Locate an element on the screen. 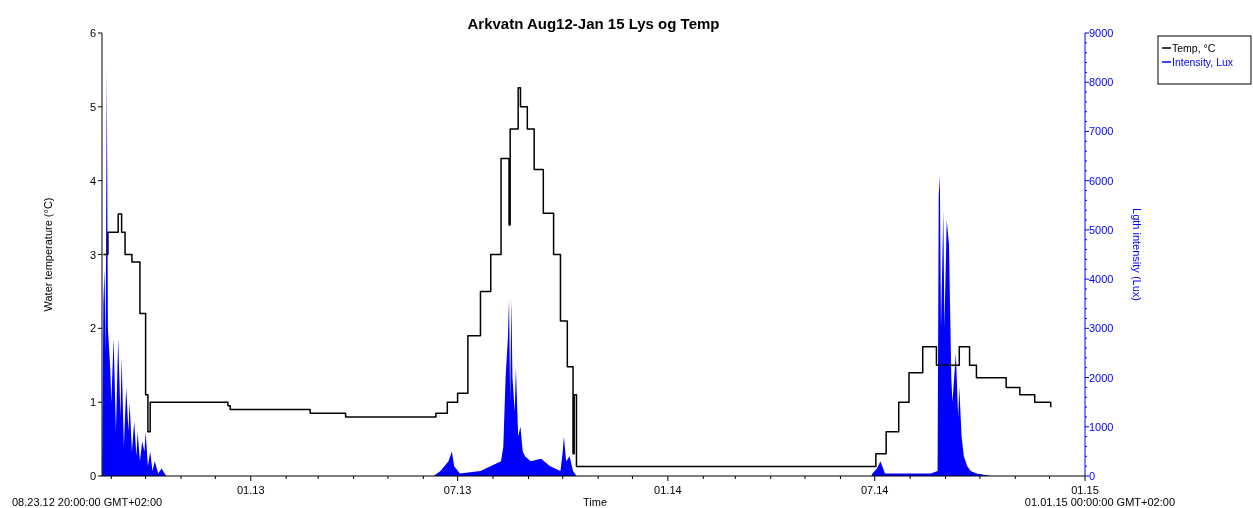 This screenshot has width=1253, height=508. y2-tick-label: 6000 is located at coordinates (1101, 180).